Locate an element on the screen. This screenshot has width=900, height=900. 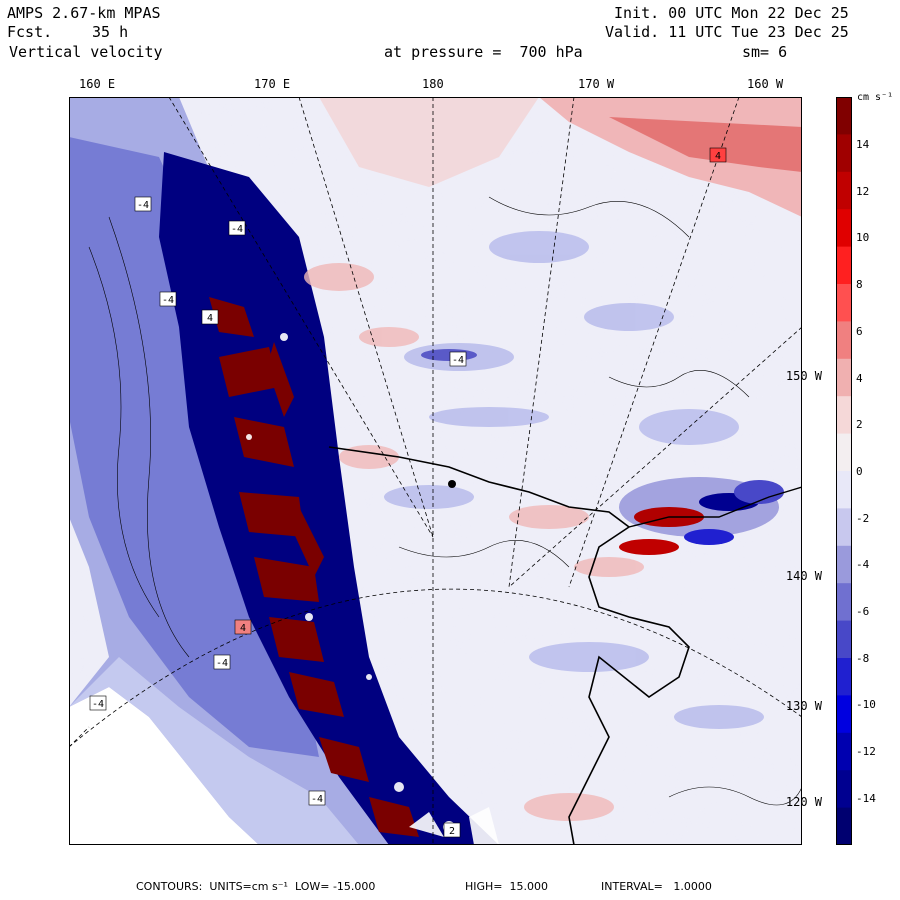
colorbar-tick-label: -4 is located at coordinates (863, 565).